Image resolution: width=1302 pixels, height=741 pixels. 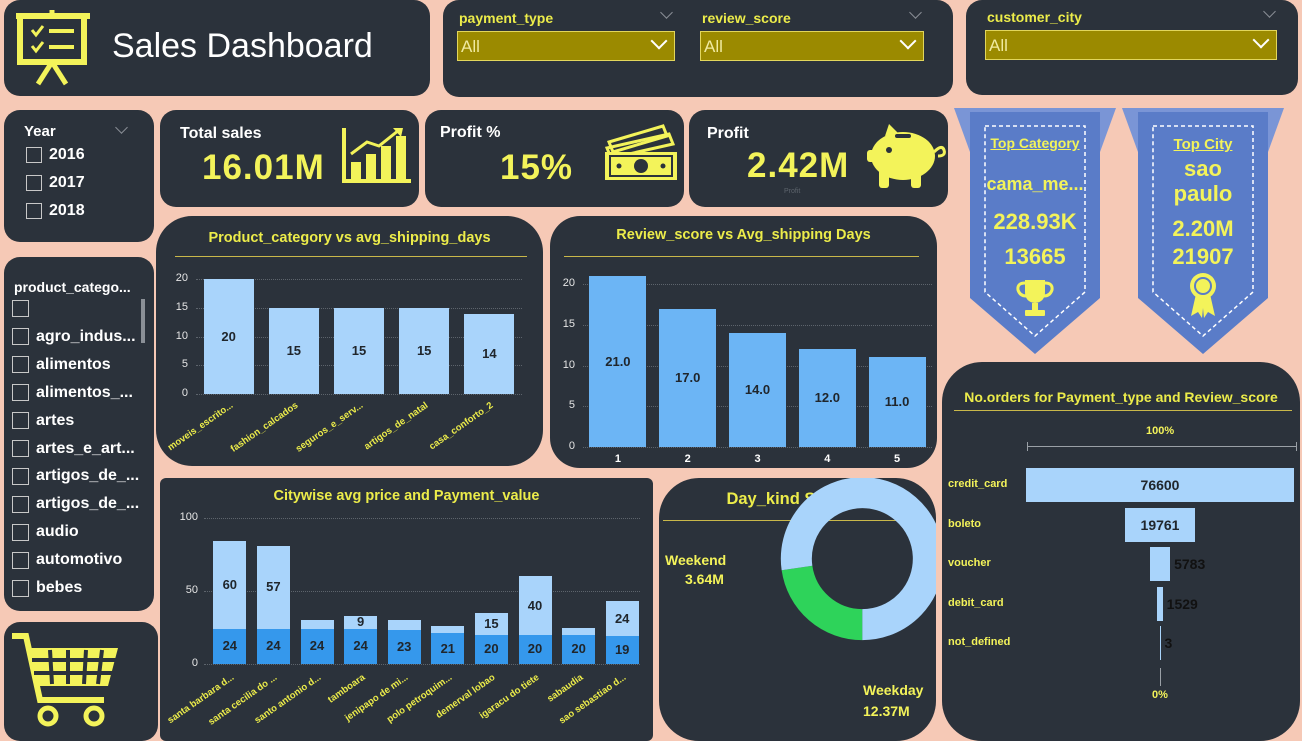 What do you see at coordinates (217, 48) in the screenshot?
I see `header-panel: Sales Dashboard` at bounding box center [217, 48].